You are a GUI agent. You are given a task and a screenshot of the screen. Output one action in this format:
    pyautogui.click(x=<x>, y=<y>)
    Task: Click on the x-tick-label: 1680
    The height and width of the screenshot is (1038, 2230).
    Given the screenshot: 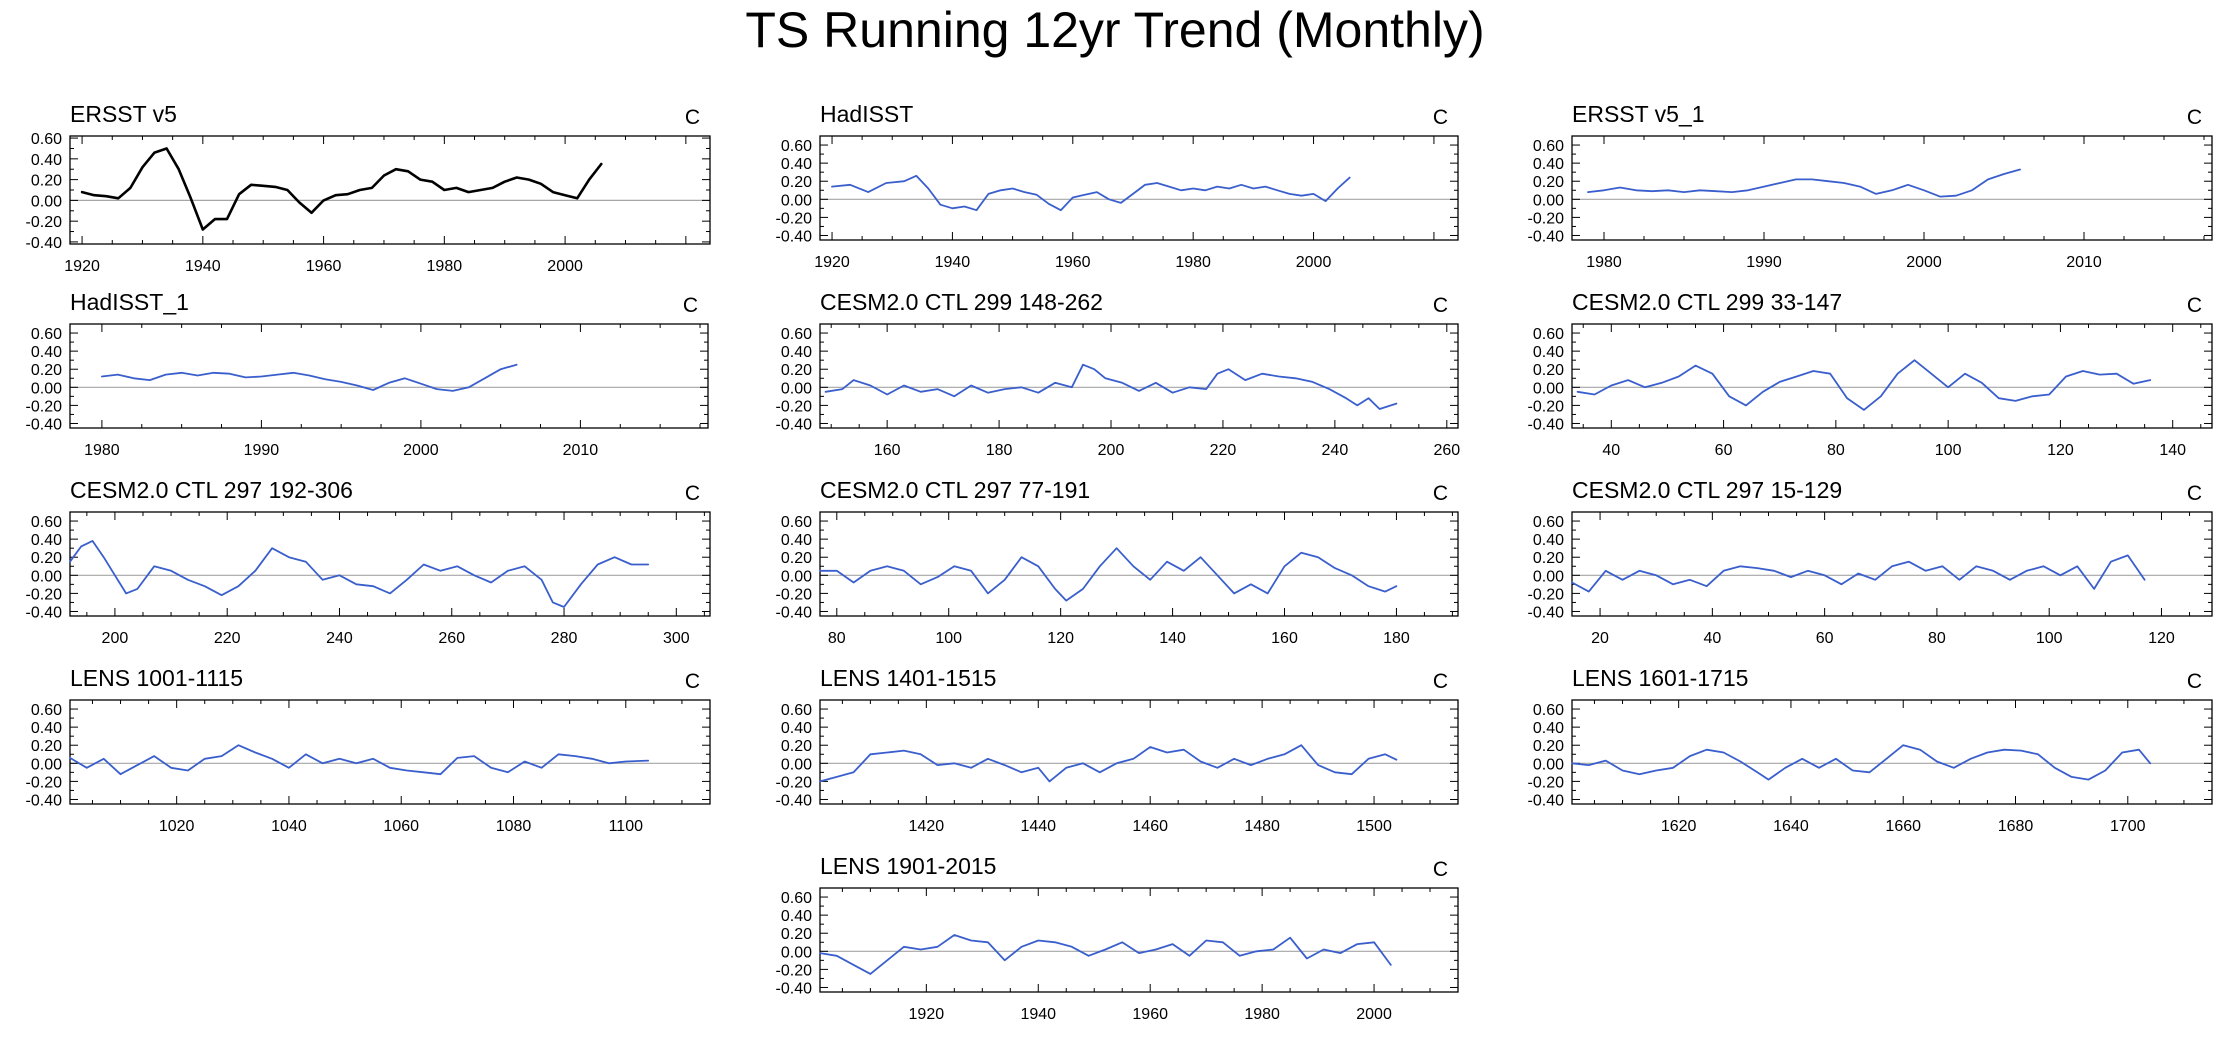 What is the action you would take?
    pyautogui.click(x=2016, y=826)
    